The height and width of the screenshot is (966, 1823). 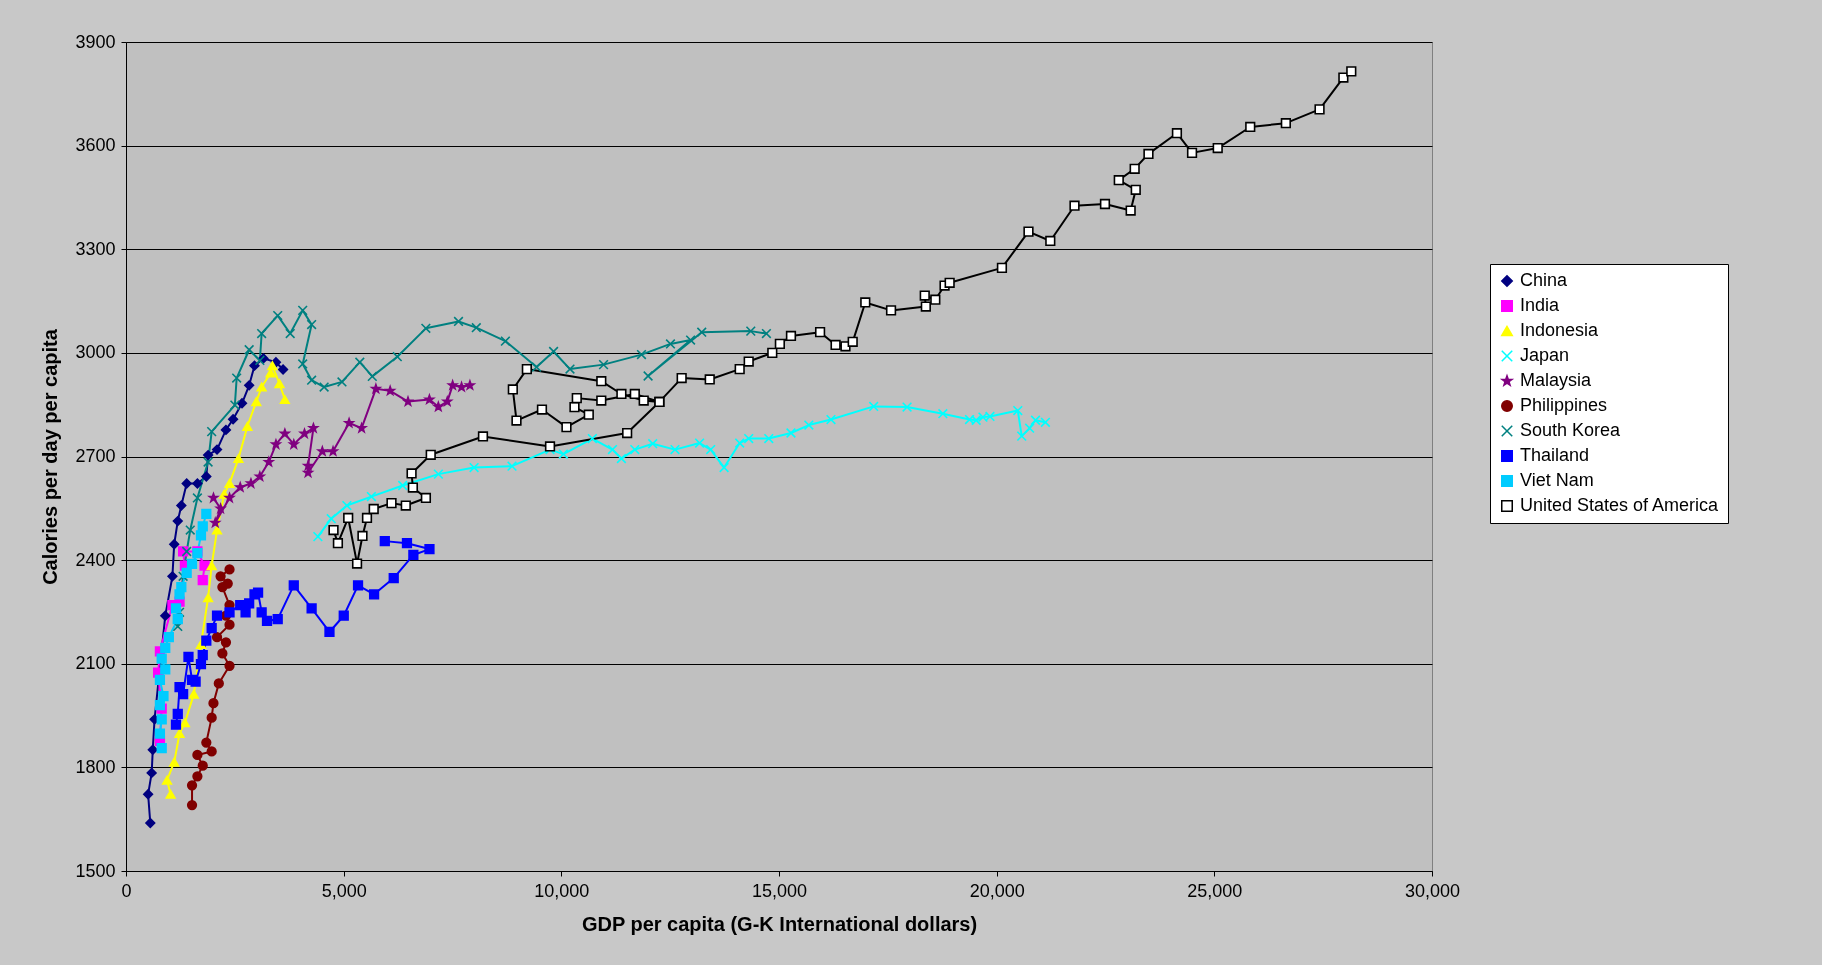 What do you see at coordinates (95, 456) in the screenshot?
I see `y-tick-label: 2700` at bounding box center [95, 456].